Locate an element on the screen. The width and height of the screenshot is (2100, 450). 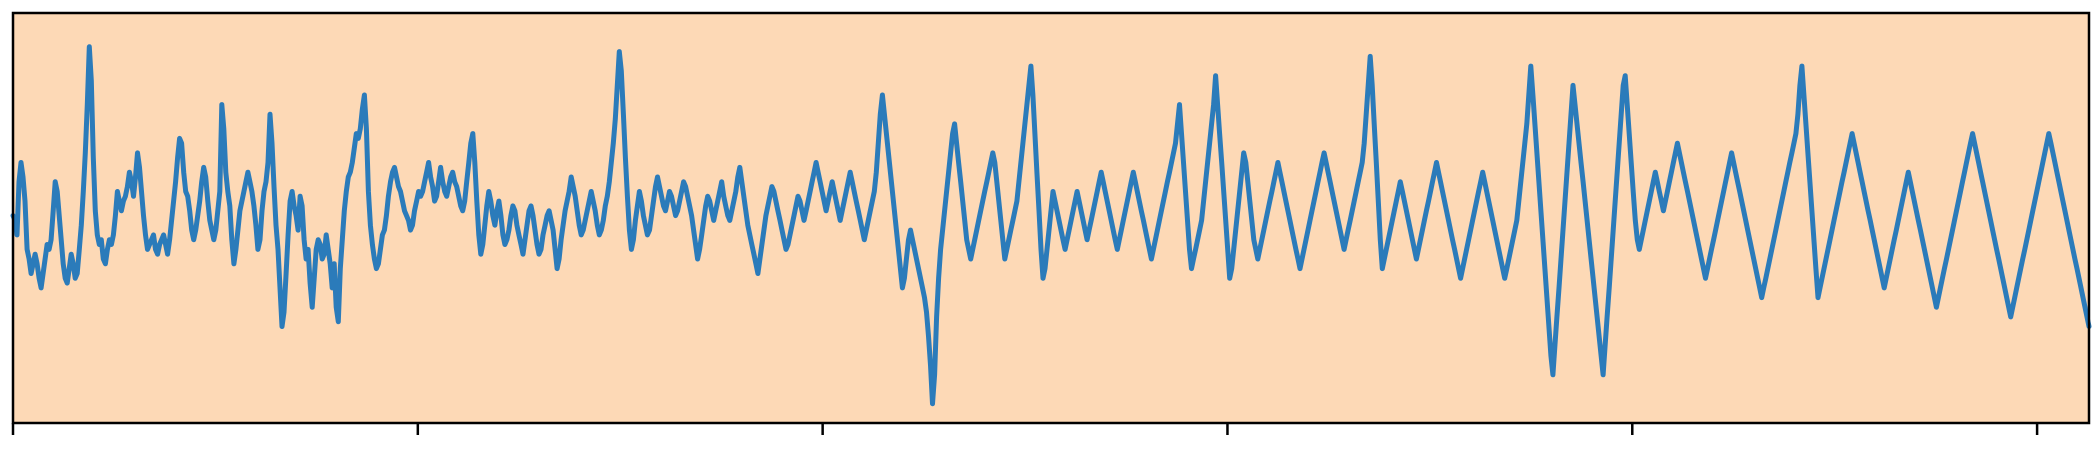
x-axis-ticks is located at coordinates (1025, 429).